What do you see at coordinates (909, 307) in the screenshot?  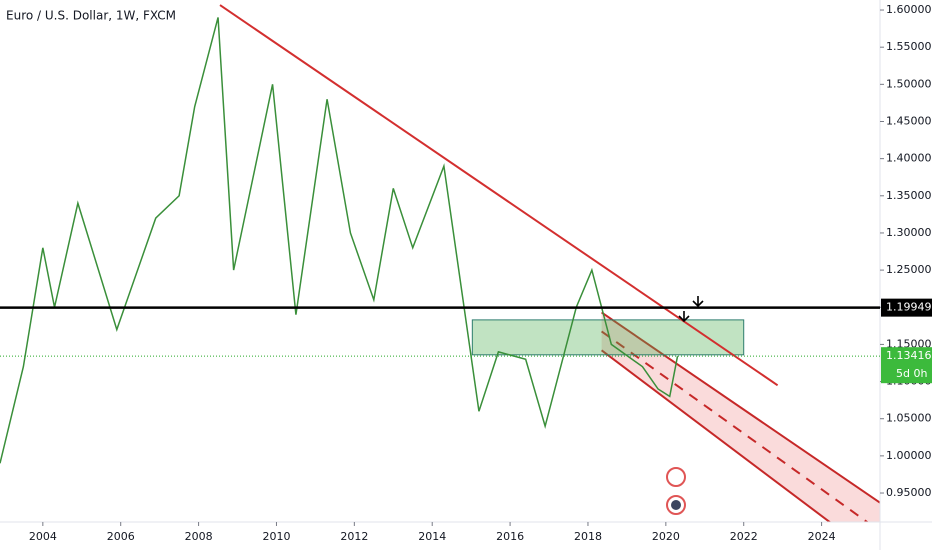 I see `resistance-label: 1.19949` at bounding box center [909, 307].